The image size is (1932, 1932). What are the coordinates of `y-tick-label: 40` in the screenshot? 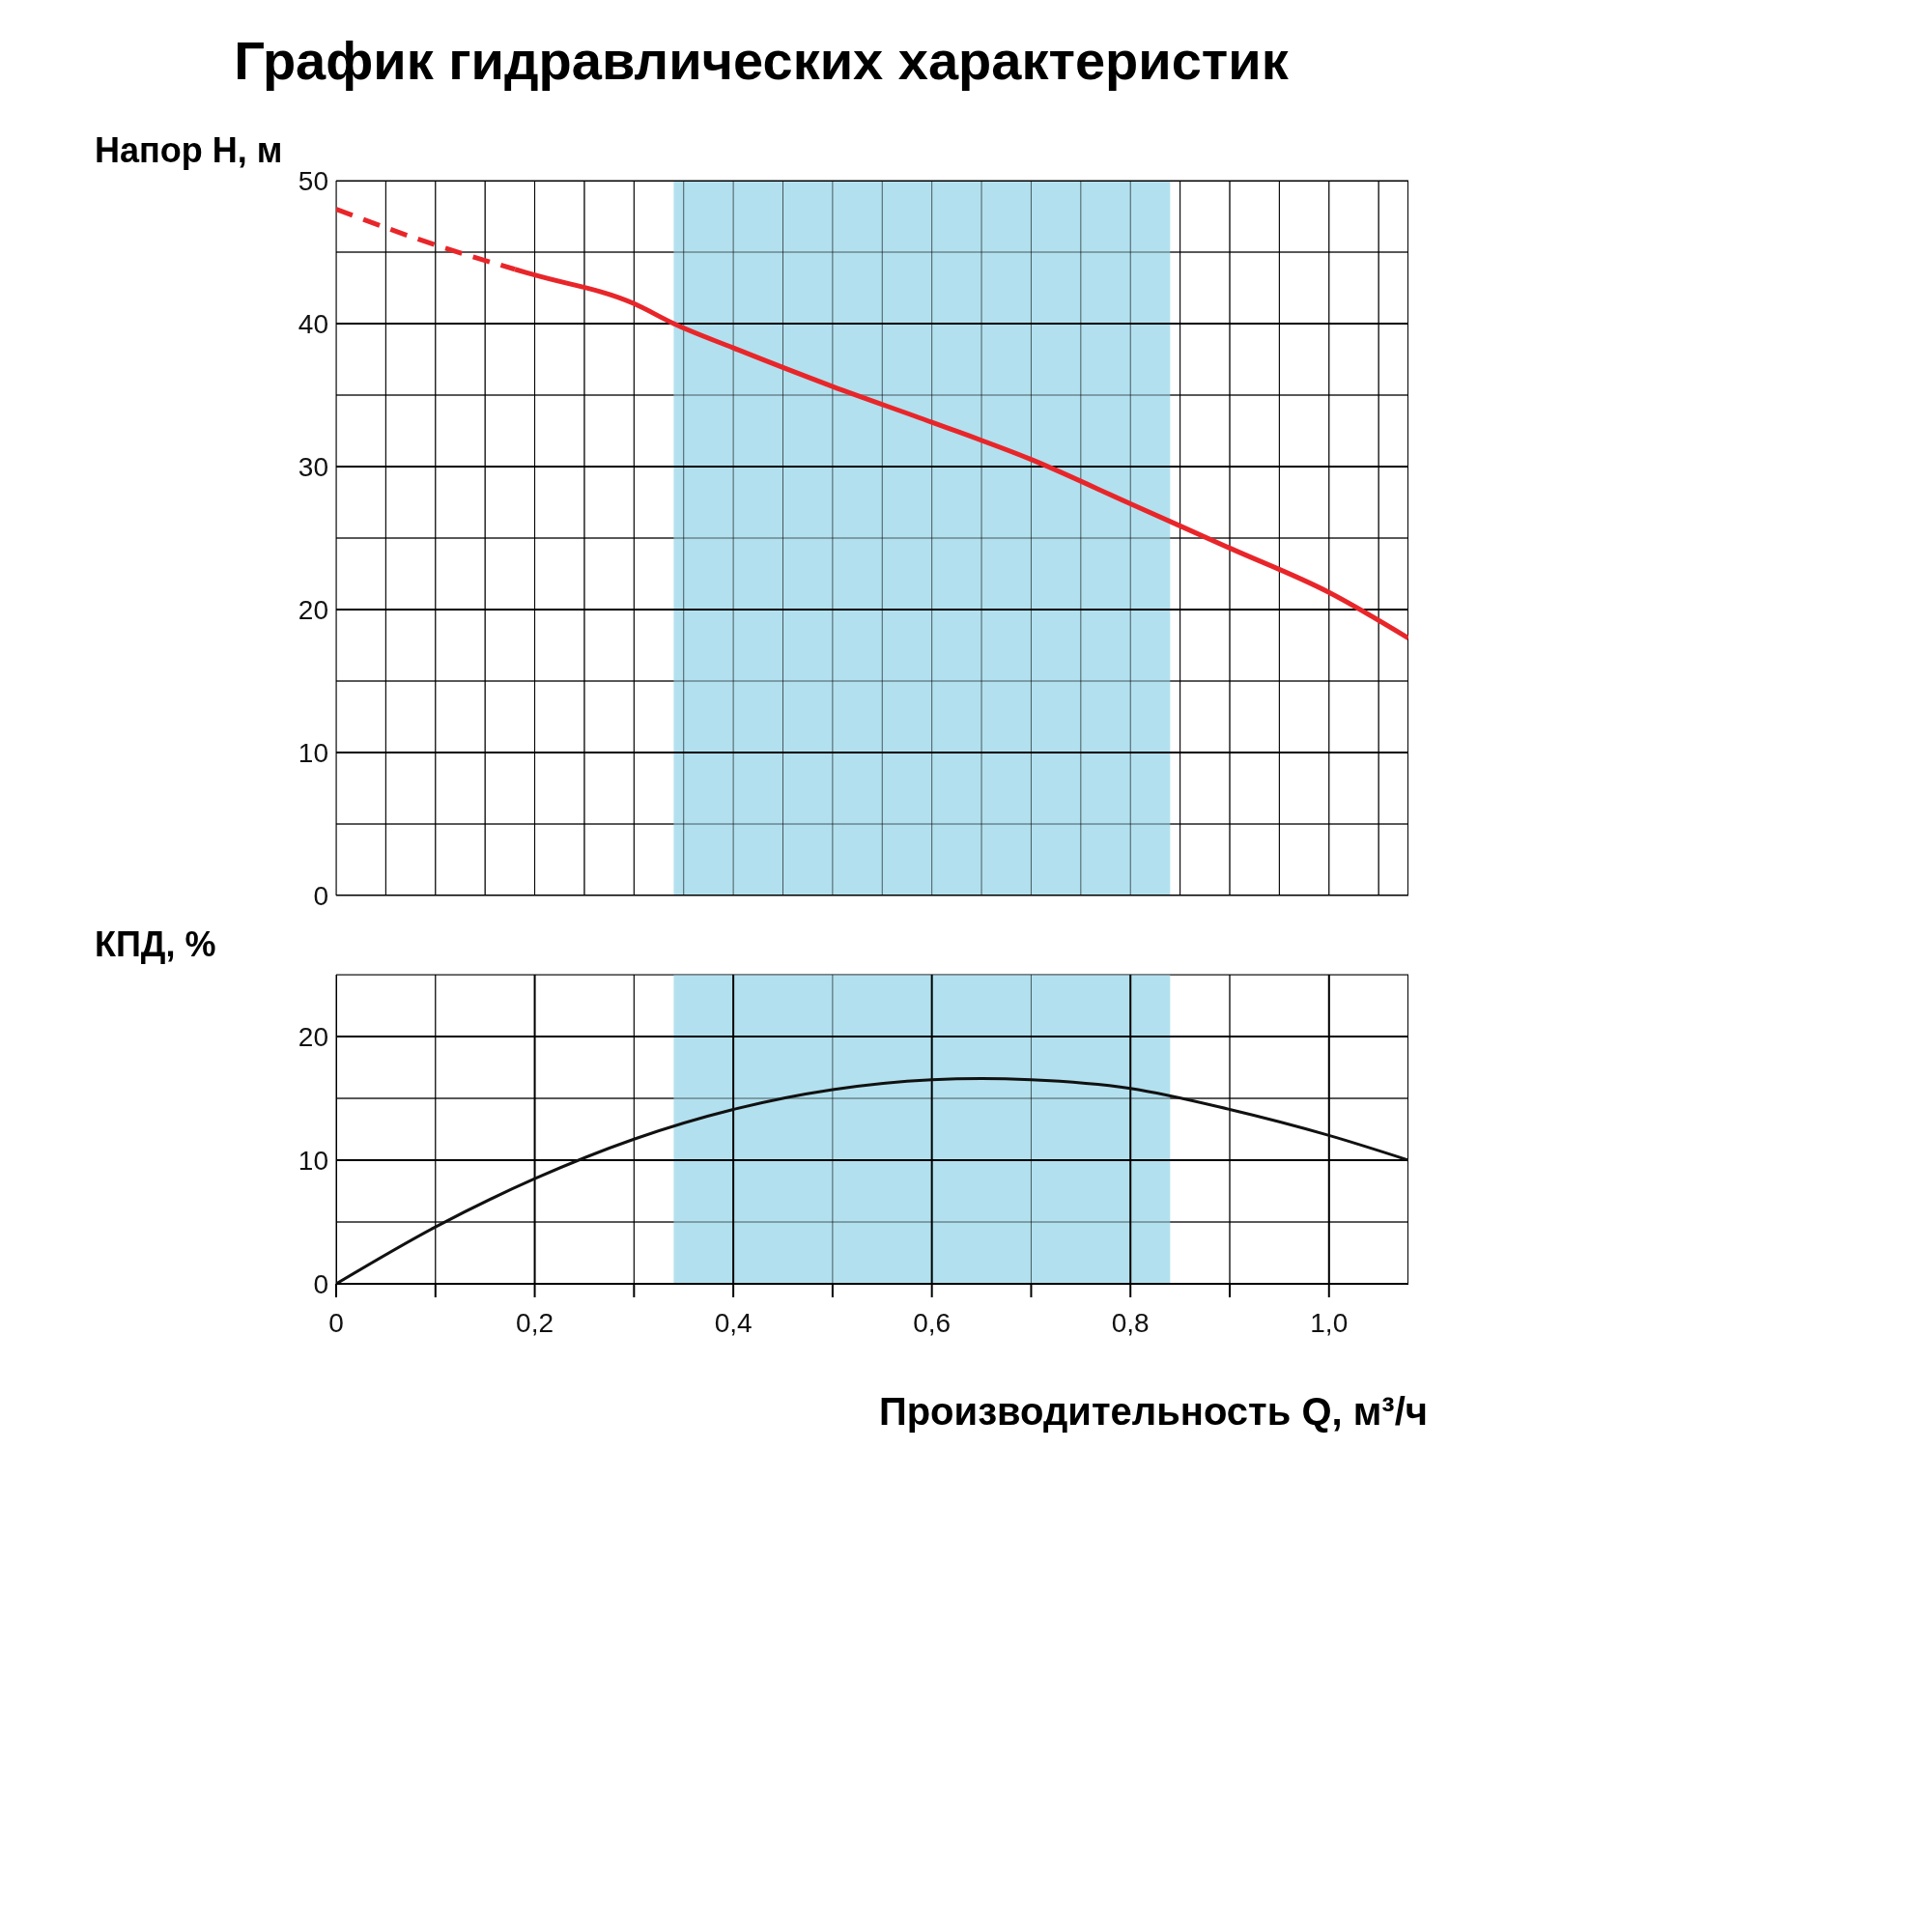 It's located at (313, 323).